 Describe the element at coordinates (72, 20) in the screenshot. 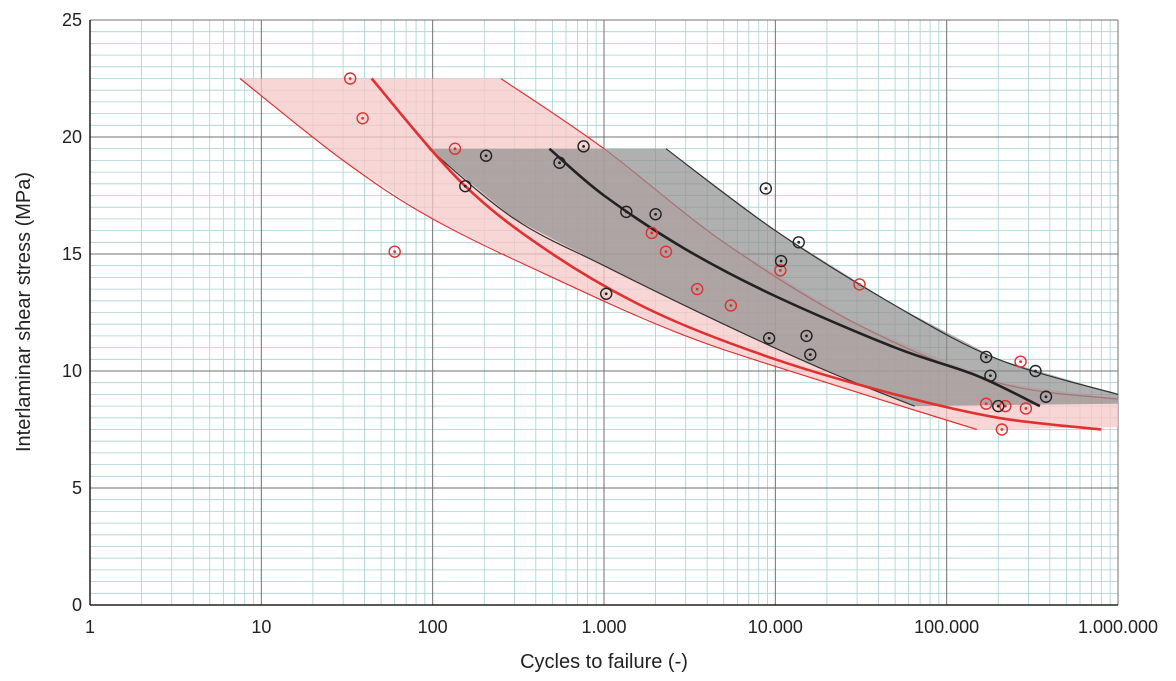

I see `y-tick-label: 25` at that location.